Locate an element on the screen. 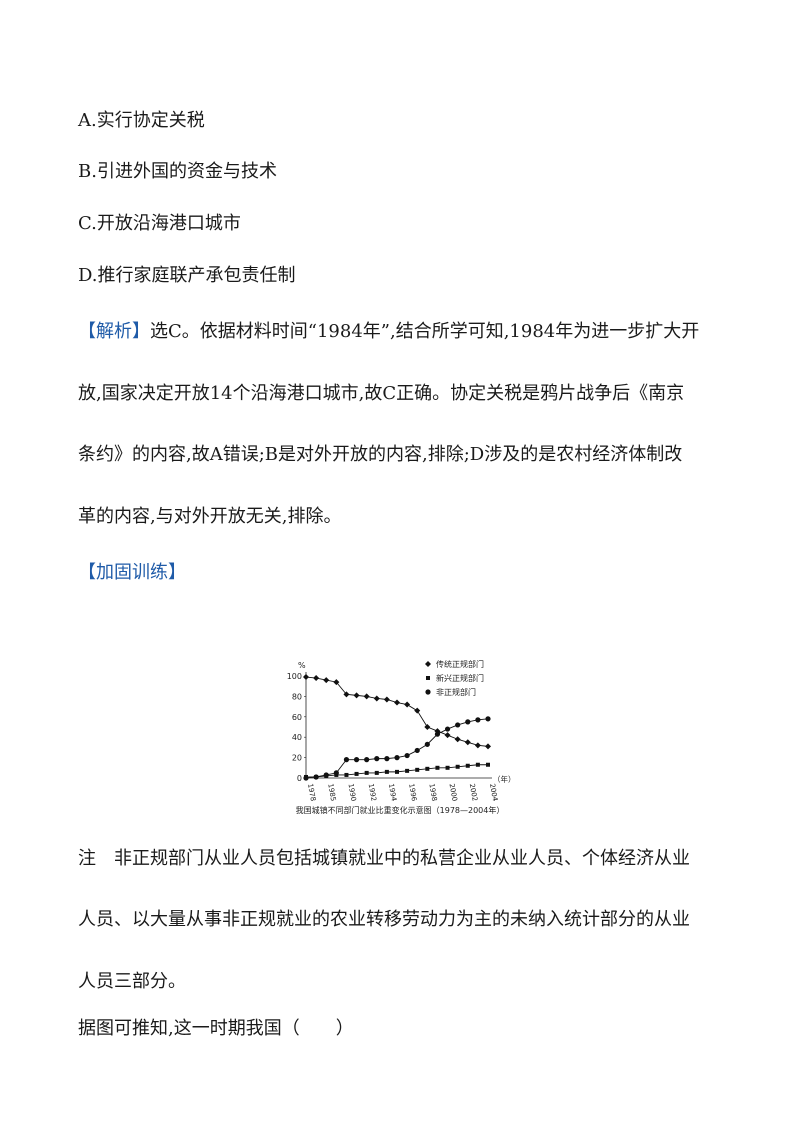 The width and height of the screenshot is (800, 1132). legend-label: 非正规部门 is located at coordinates (456, 692).